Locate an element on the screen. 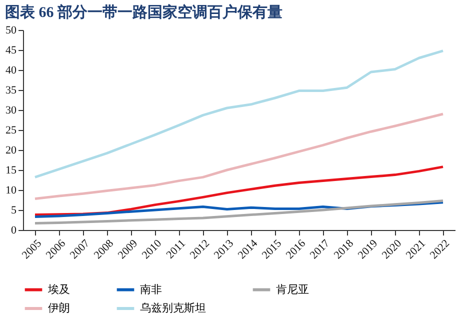 This screenshot has height=320, width=460. legend-label: 南非 is located at coordinates (151, 289).